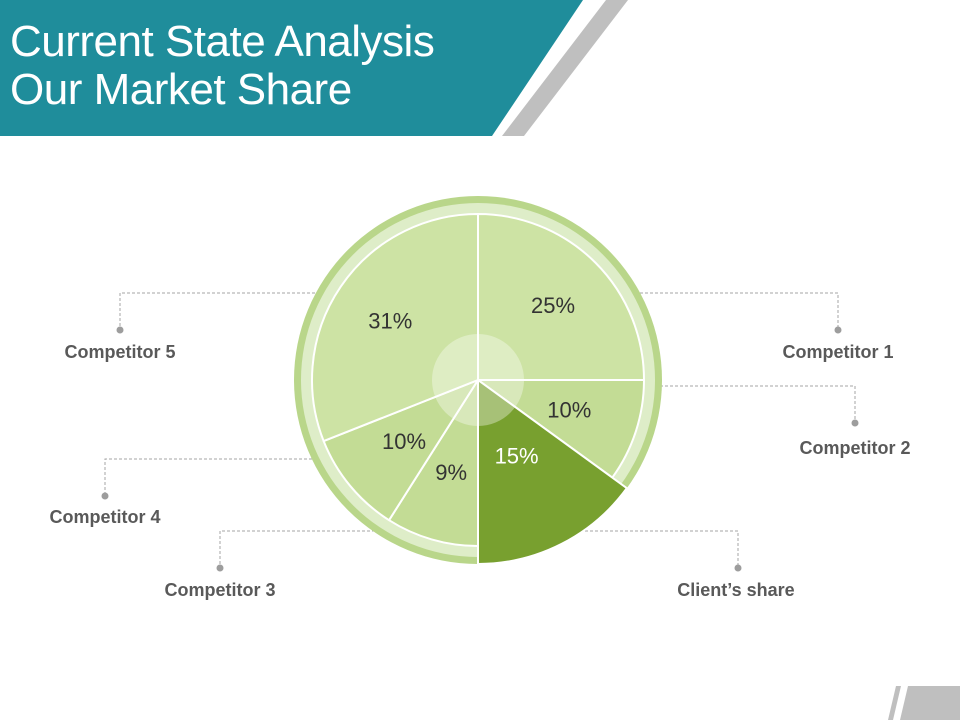 This screenshot has height=720, width=960. Describe the element at coordinates (837, 352) in the screenshot. I see `category-label-competitor-1: Competitor 1` at that location.